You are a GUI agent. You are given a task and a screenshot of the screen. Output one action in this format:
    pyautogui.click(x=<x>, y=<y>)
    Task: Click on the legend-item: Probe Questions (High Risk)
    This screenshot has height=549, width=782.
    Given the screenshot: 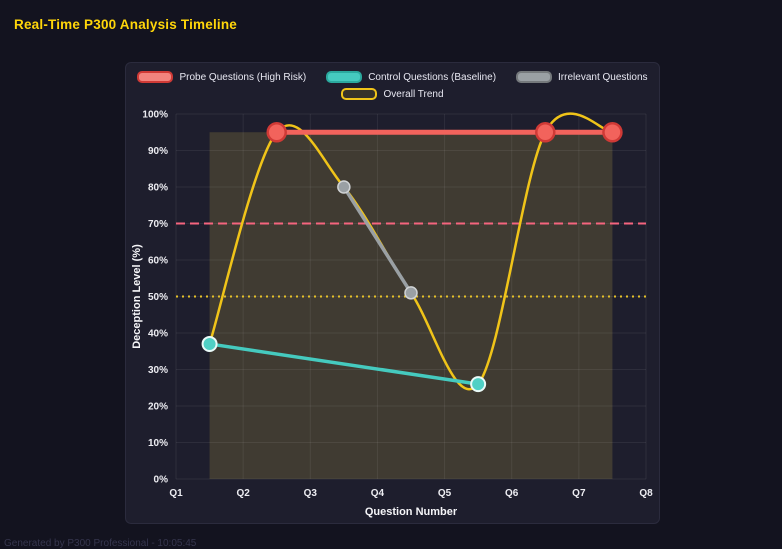 What is the action you would take?
    pyautogui.click(x=221, y=77)
    